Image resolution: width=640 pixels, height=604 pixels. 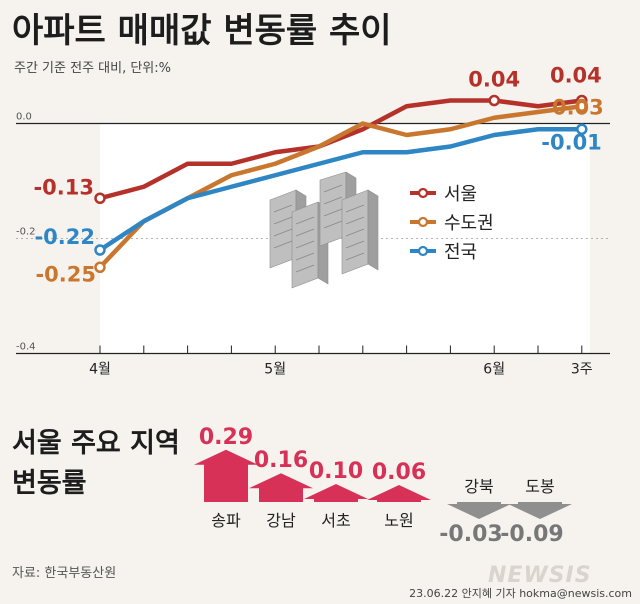 What do you see at coordinates (469, 223) in the screenshot?
I see `legend-label-sudogwon: 수도권` at bounding box center [469, 223].